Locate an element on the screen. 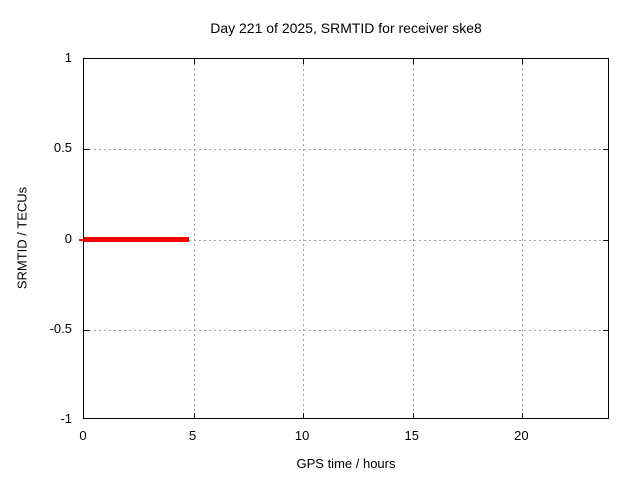  x-tick-label: 15 is located at coordinates (411, 435).